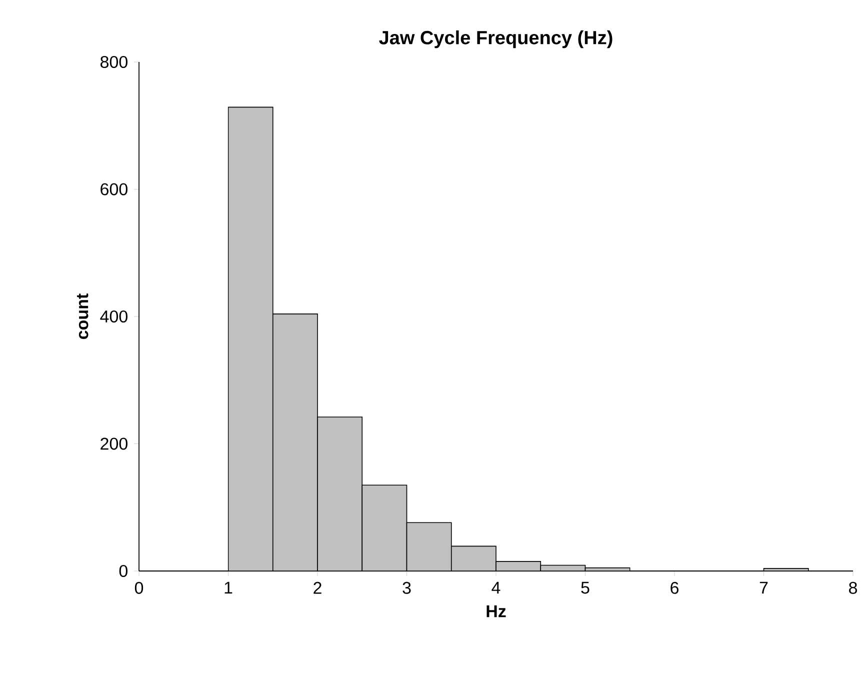  What do you see at coordinates (82, 316) in the screenshot?
I see `y-axis-title: count` at bounding box center [82, 316].